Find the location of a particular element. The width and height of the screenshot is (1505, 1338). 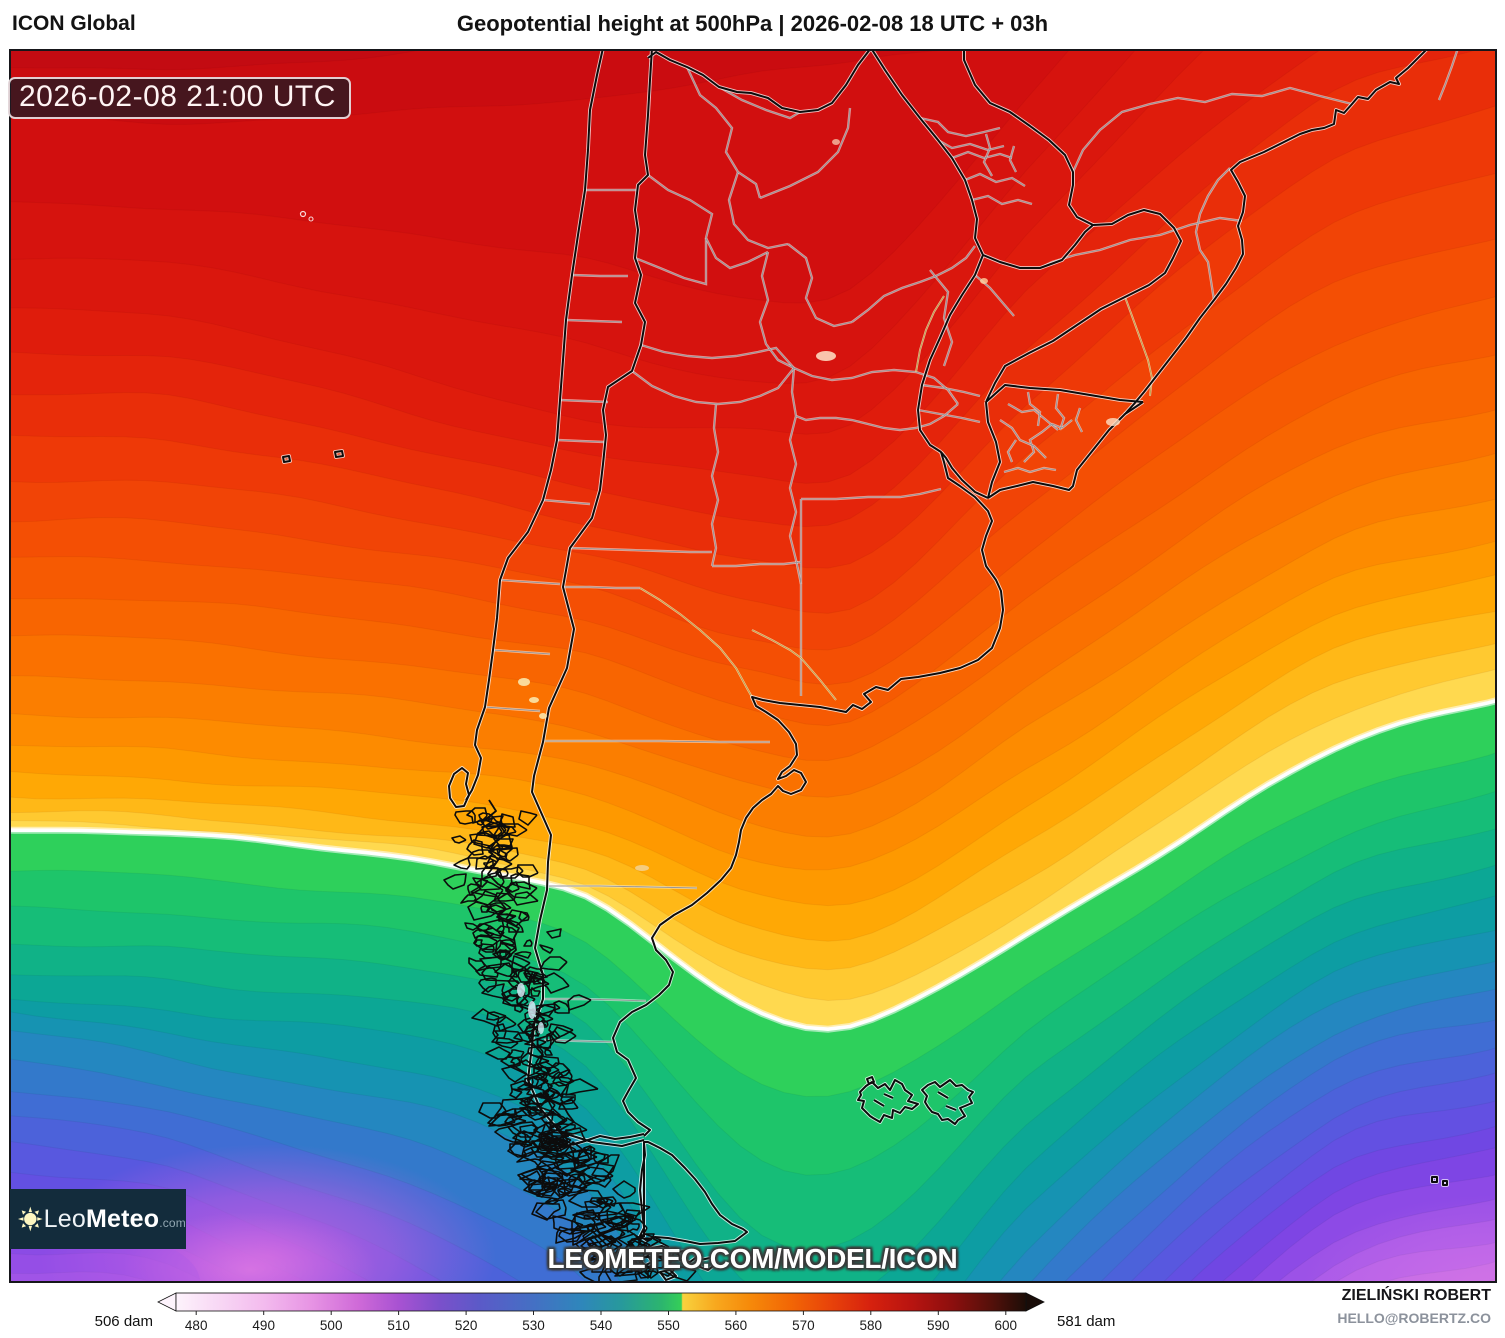

svg-text: 560 is located at coordinates (736, 1325).